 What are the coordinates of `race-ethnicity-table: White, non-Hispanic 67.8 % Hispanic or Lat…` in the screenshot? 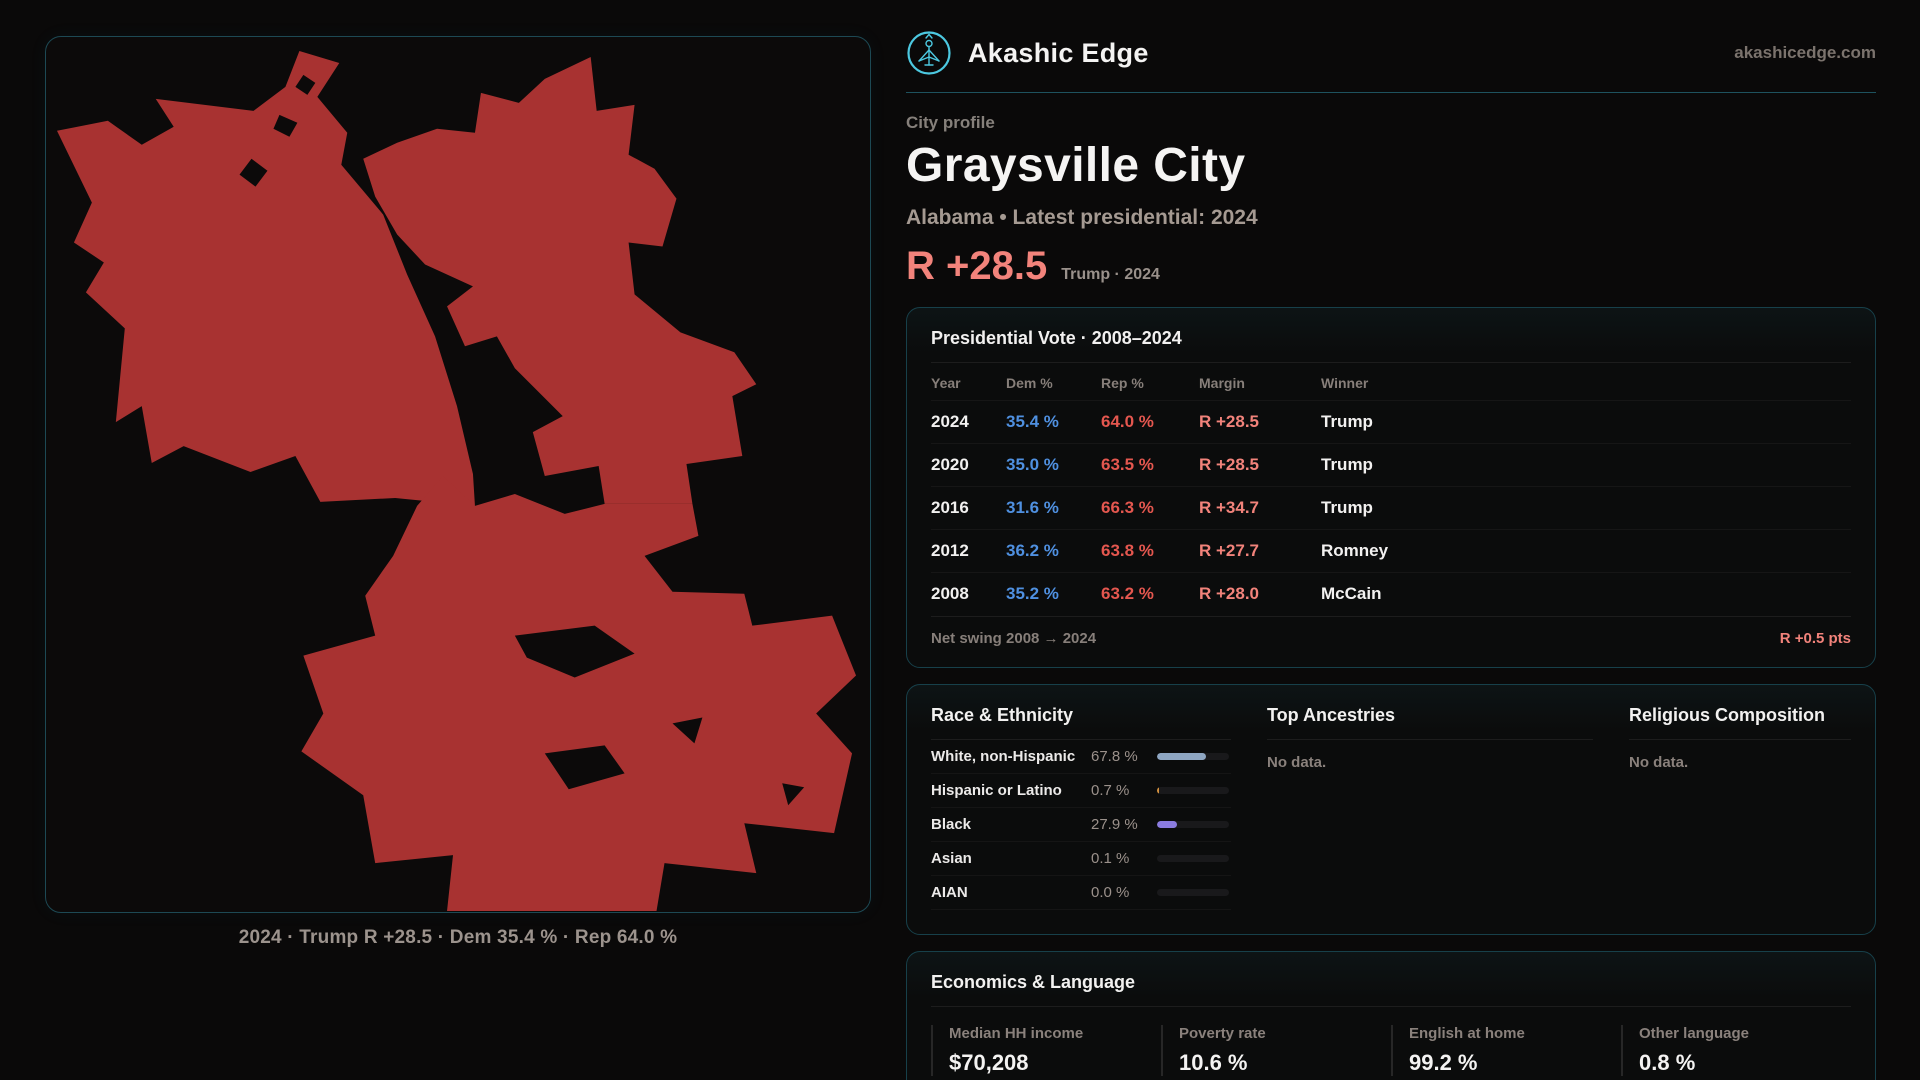 It's located at (1081, 825).